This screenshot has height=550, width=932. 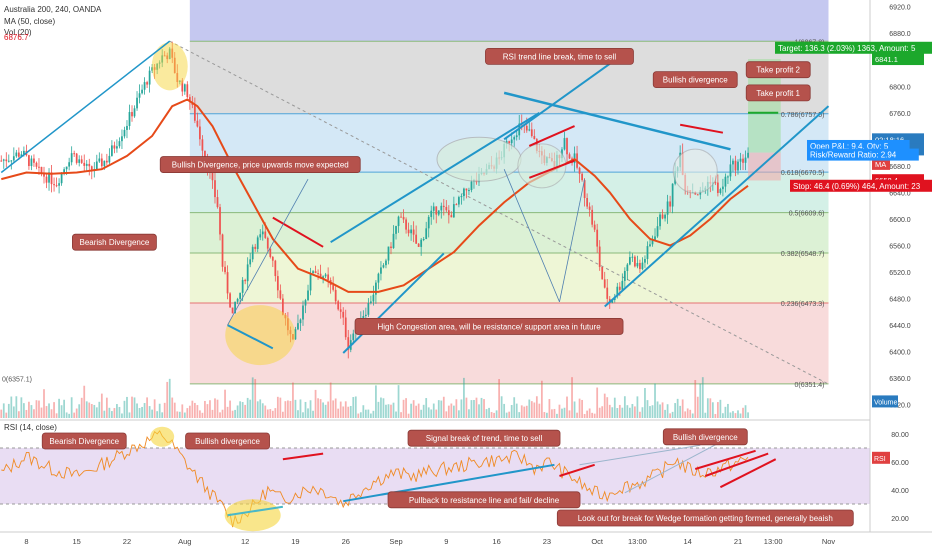 What do you see at coordinates (849, 146) in the screenshot?
I see `position-open-pl: Open P&L: 9.4, Qty: 5` at bounding box center [849, 146].